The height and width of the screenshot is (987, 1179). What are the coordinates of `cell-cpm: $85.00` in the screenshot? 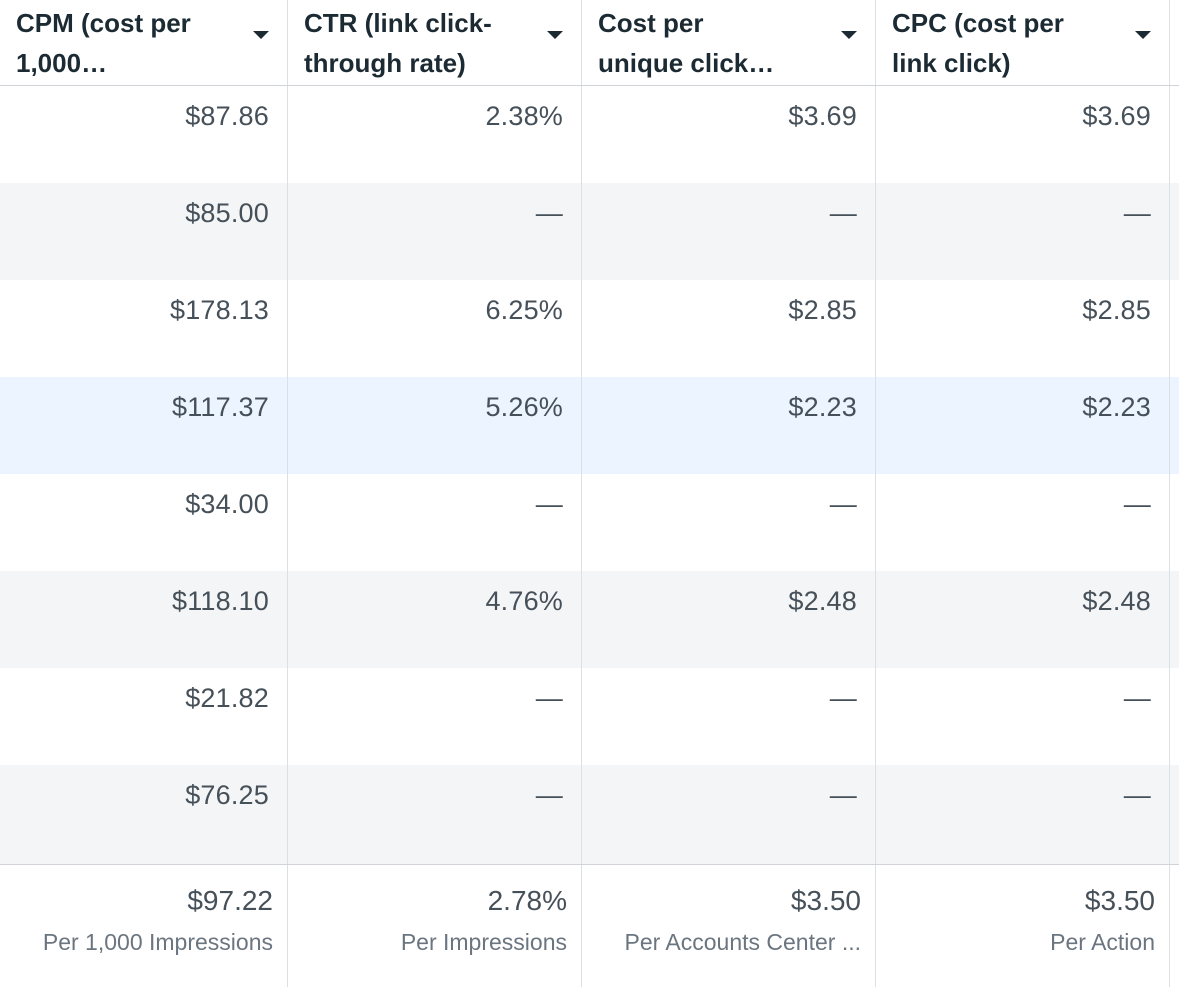 It's located at (144, 231).